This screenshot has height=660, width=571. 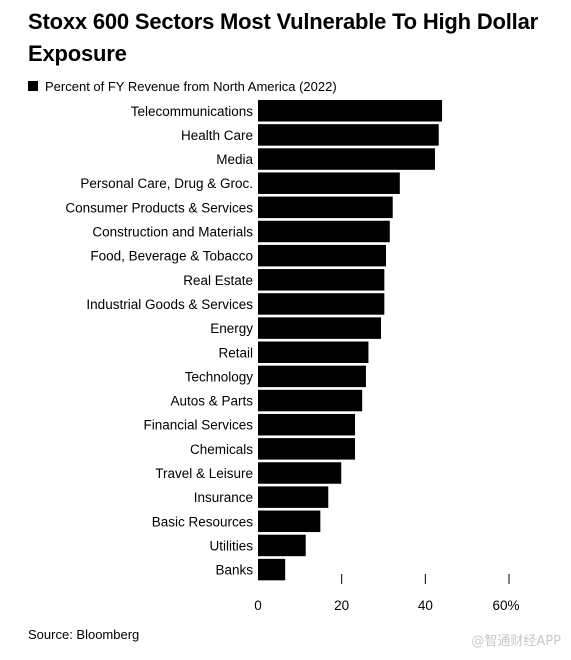 I want to click on category-label: Technology, so click(x=219, y=376).